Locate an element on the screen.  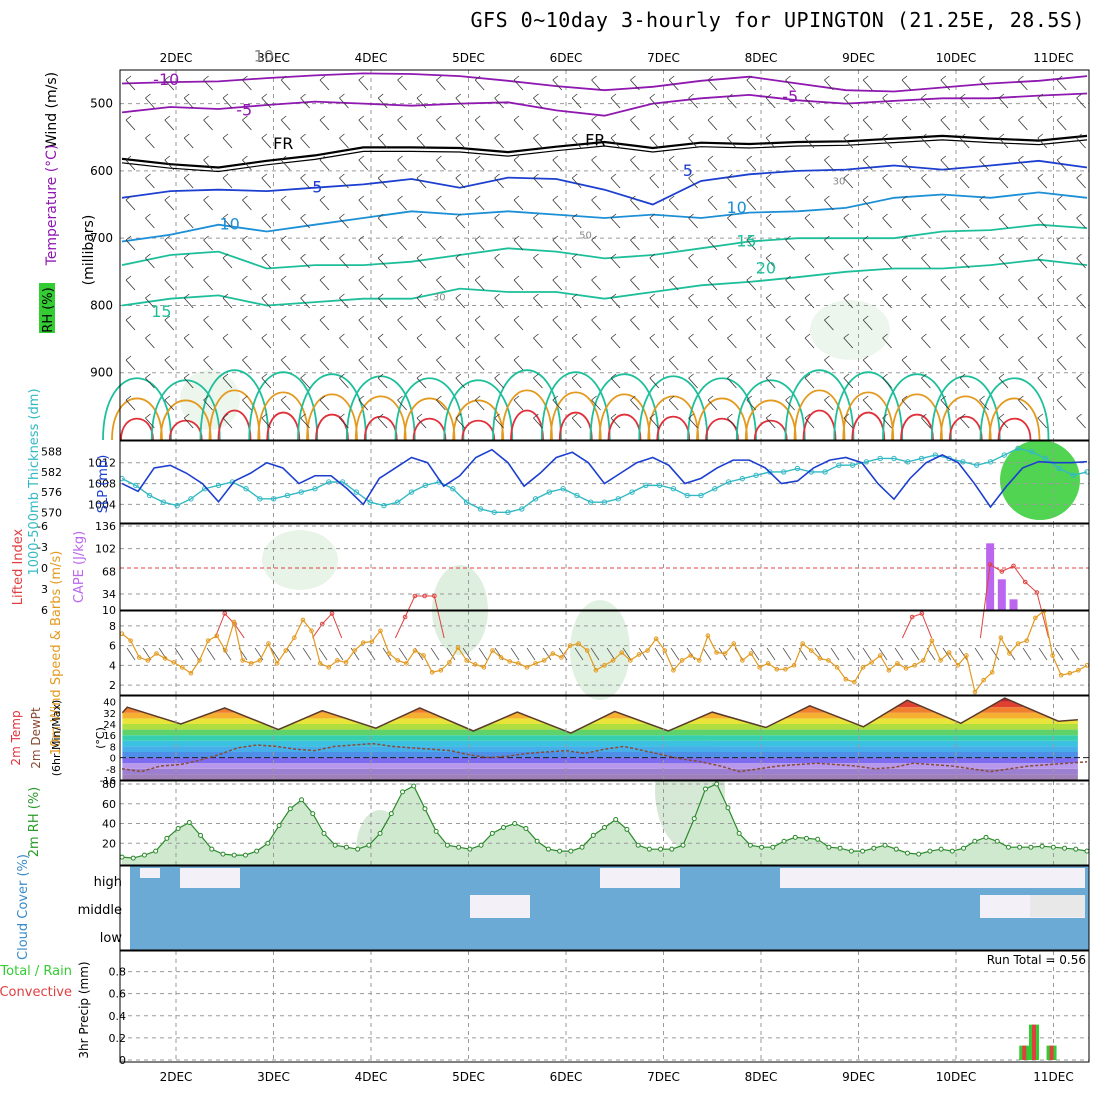
temp-band is located at coordinates (600, 777).